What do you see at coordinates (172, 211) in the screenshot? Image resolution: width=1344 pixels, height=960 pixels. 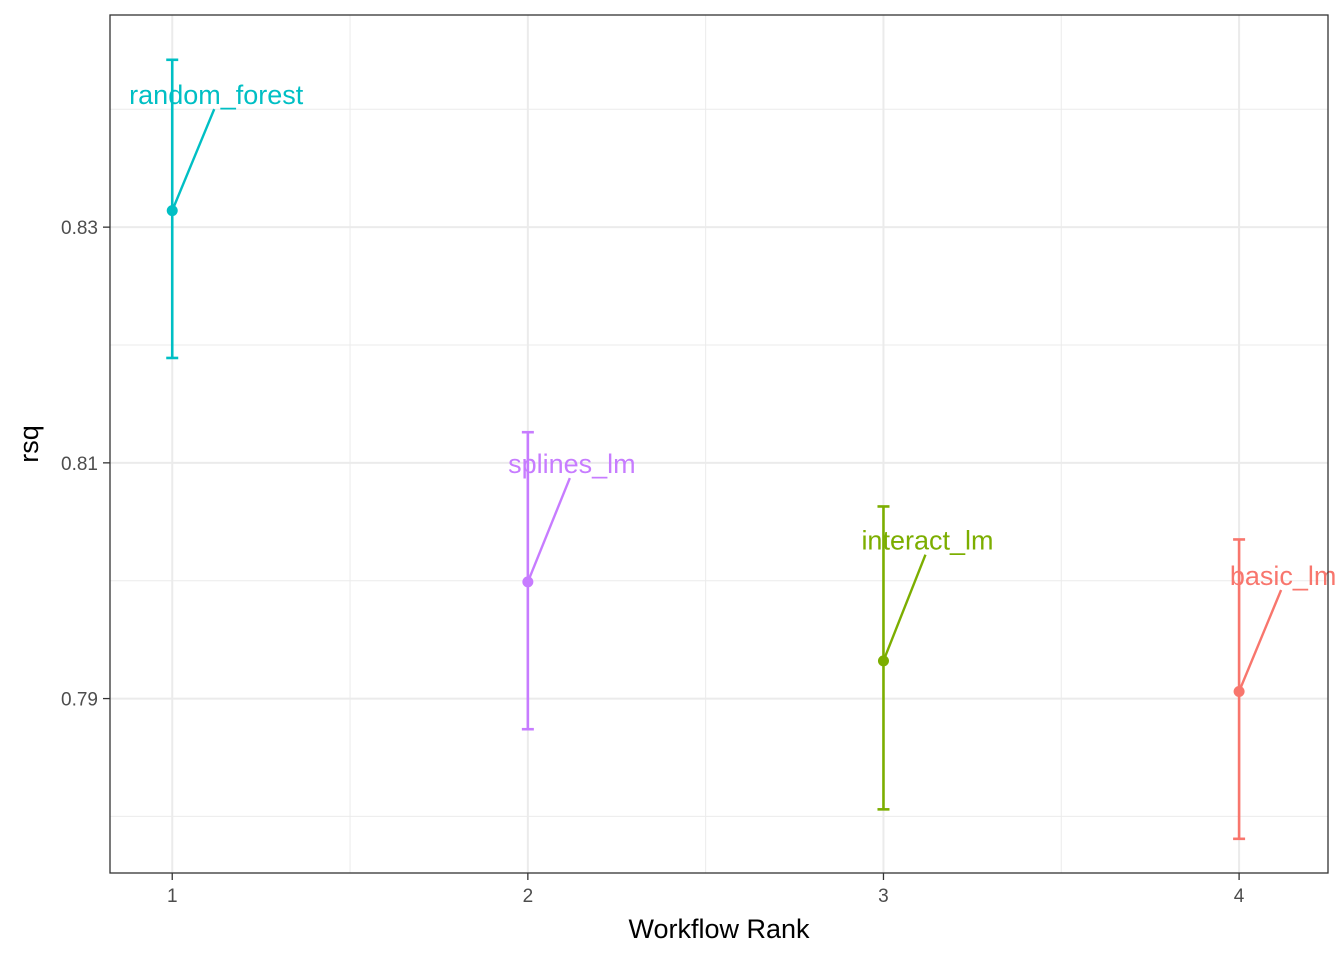 I see `point-random_forest` at bounding box center [172, 211].